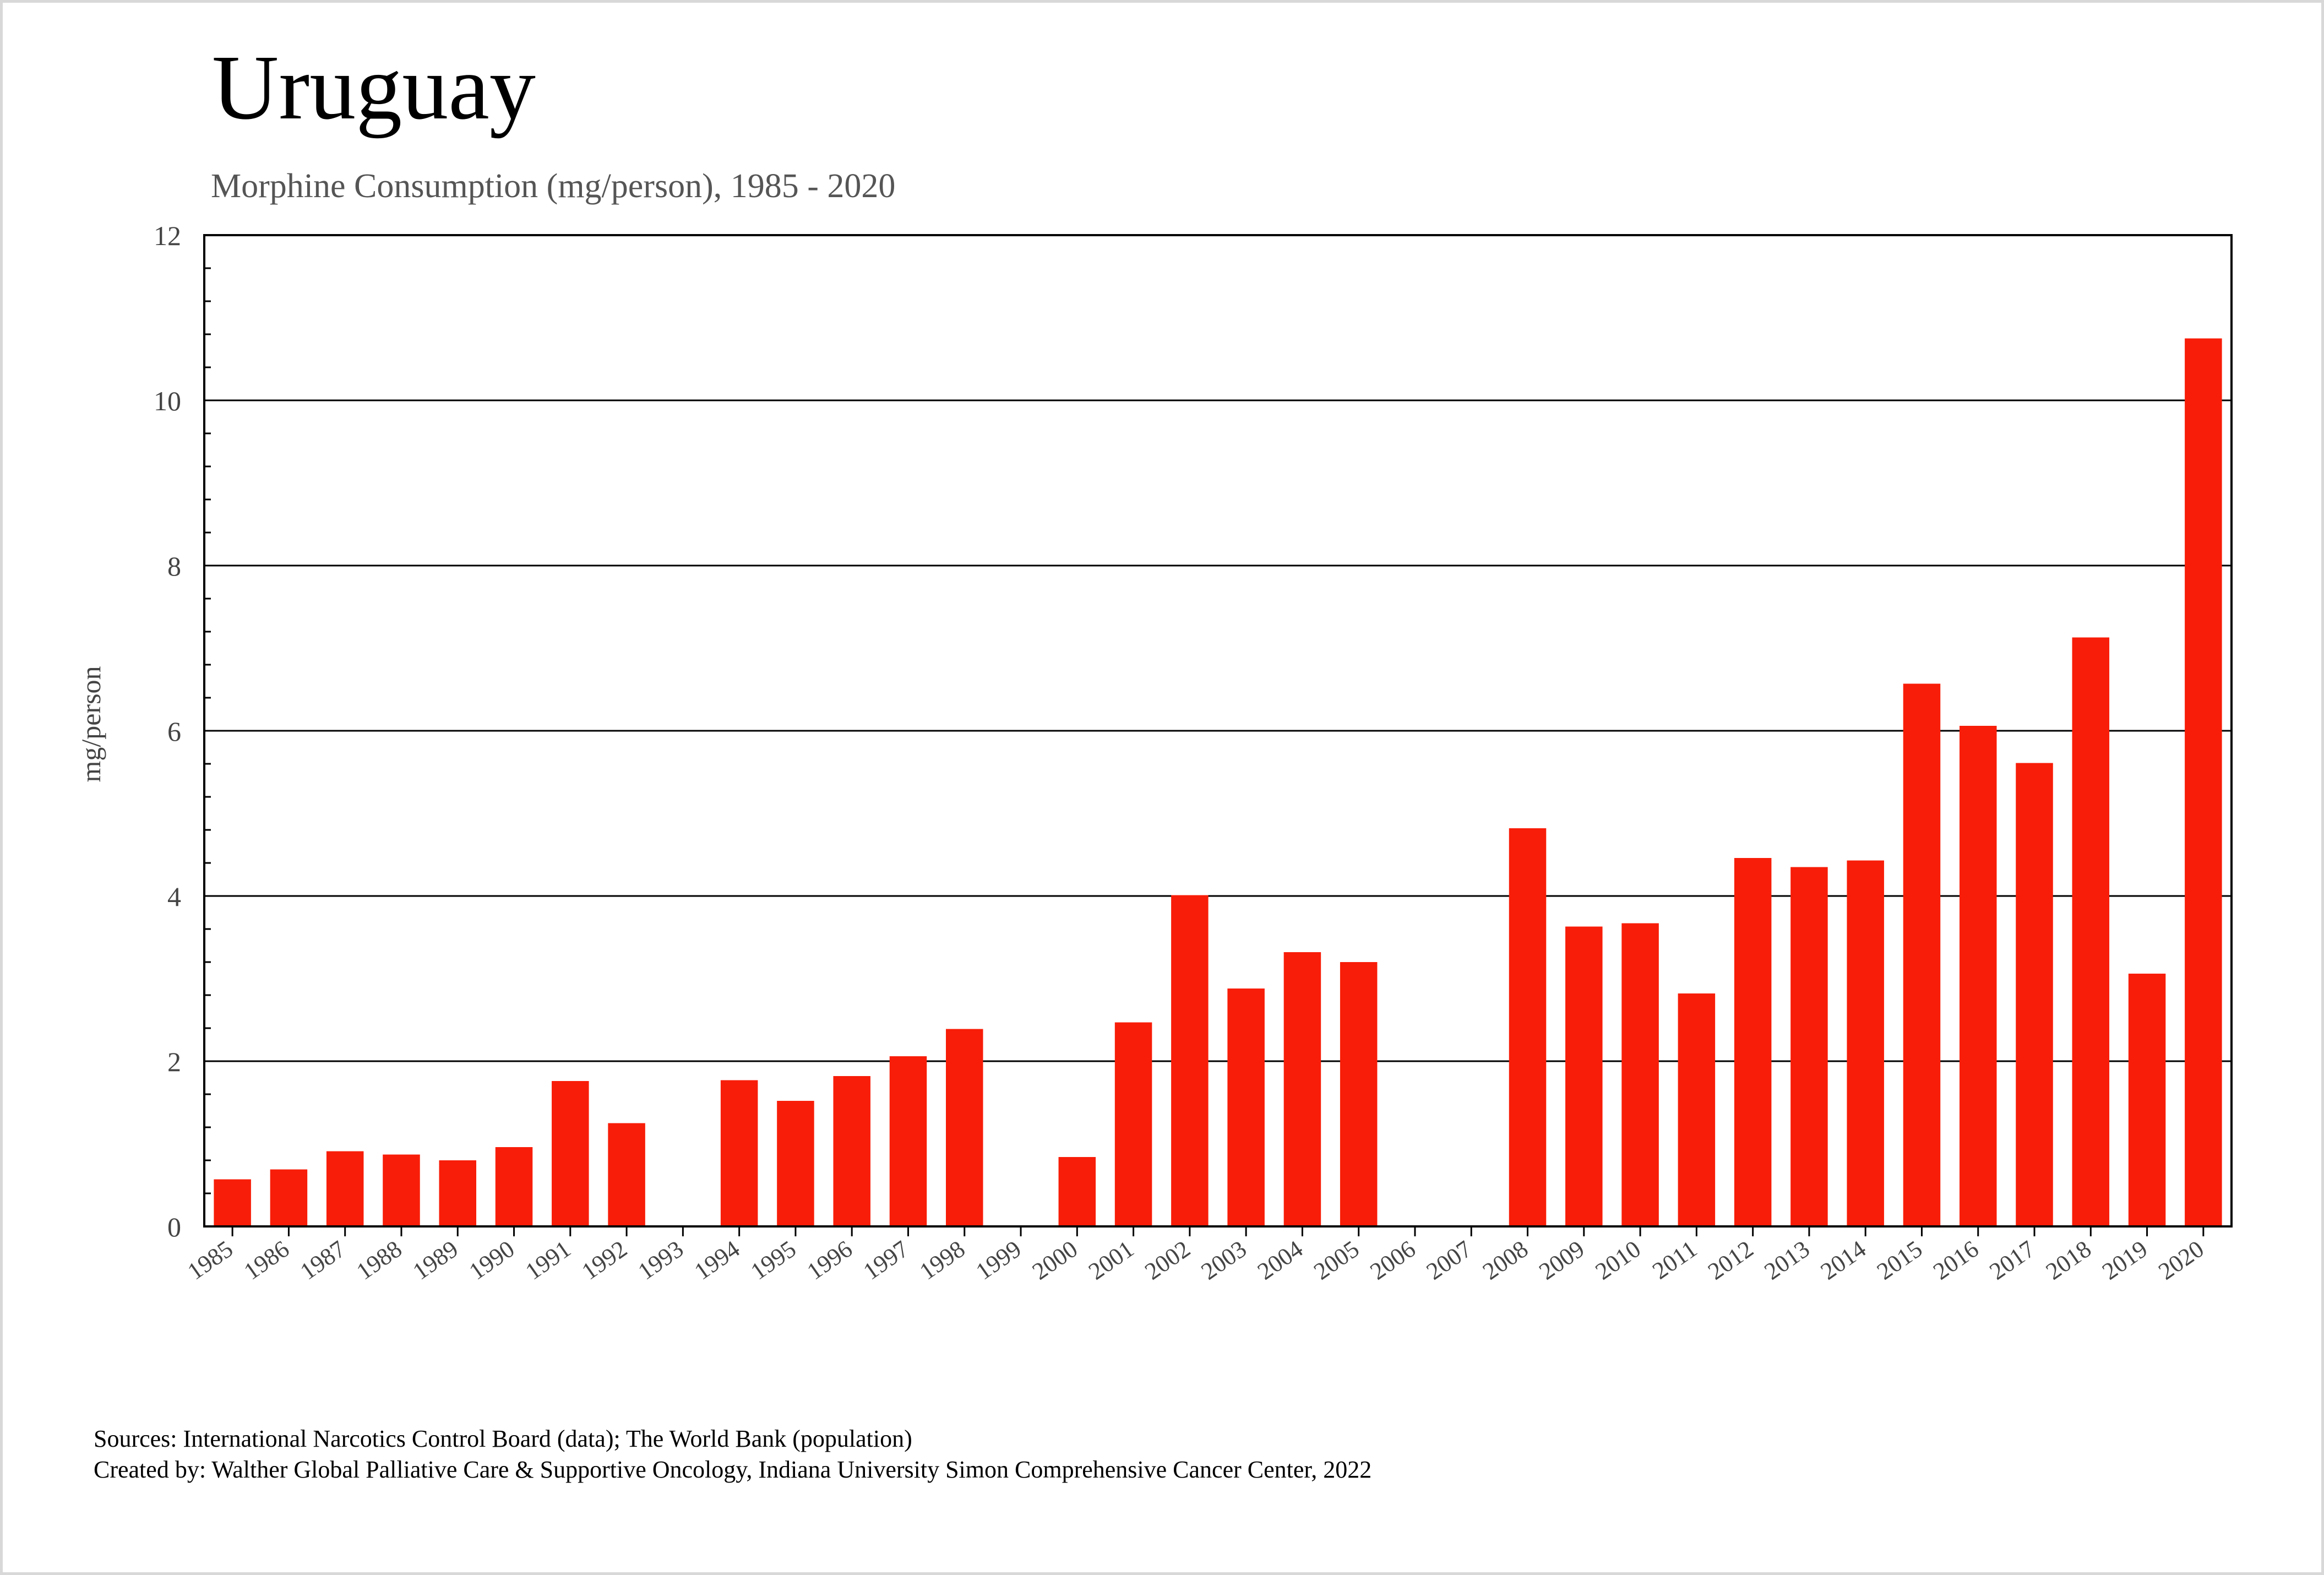  I want to click on x-tick-label-2002: 2002, so click(1167, 1260).